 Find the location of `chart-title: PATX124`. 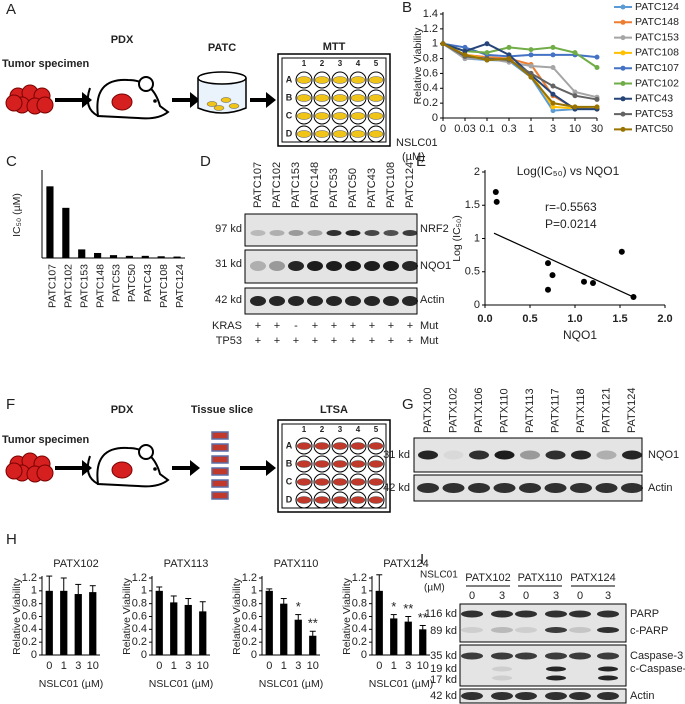

chart-title: PATX124 is located at coordinates (405, 564).